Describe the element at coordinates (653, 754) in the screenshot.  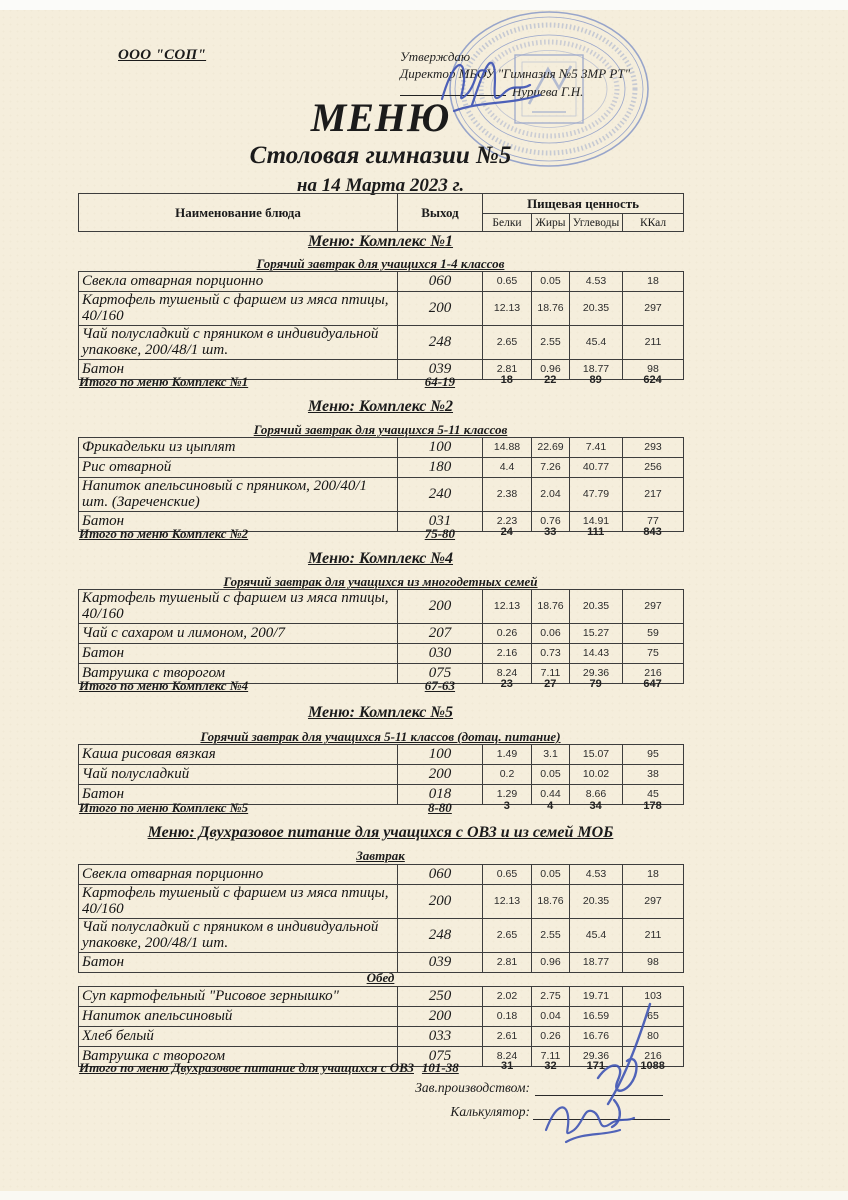
I see `dish-kcal: 95` at that location.